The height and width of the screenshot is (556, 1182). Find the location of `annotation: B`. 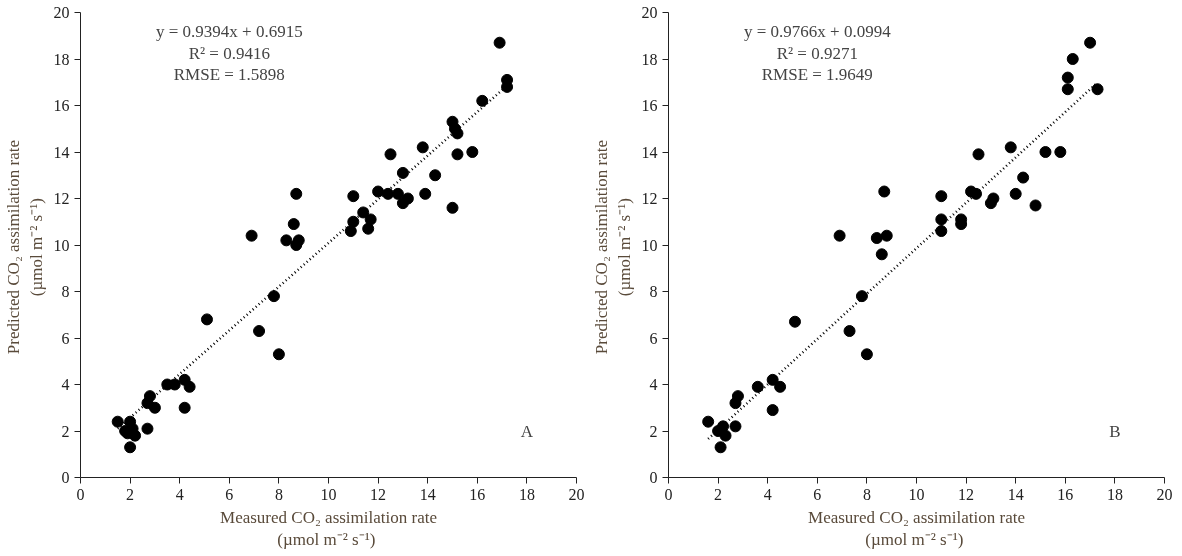

annotation: B is located at coordinates (1115, 431).